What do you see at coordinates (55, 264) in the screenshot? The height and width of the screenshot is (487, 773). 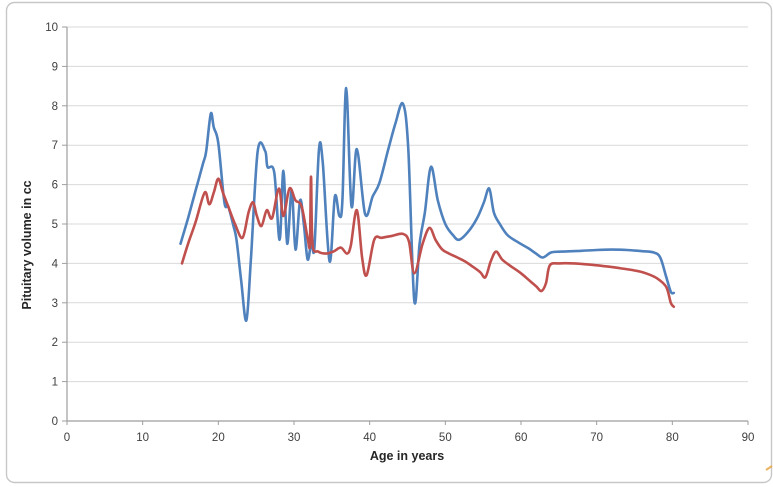 I see `y-tick-label: 4` at bounding box center [55, 264].